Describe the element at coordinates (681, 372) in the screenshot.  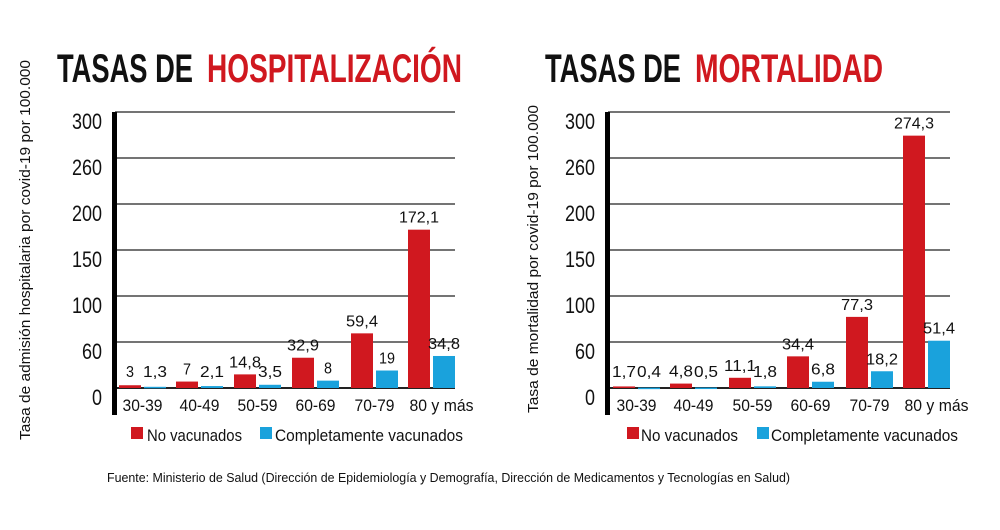
I see `mort-data-label: 4,8` at that location.